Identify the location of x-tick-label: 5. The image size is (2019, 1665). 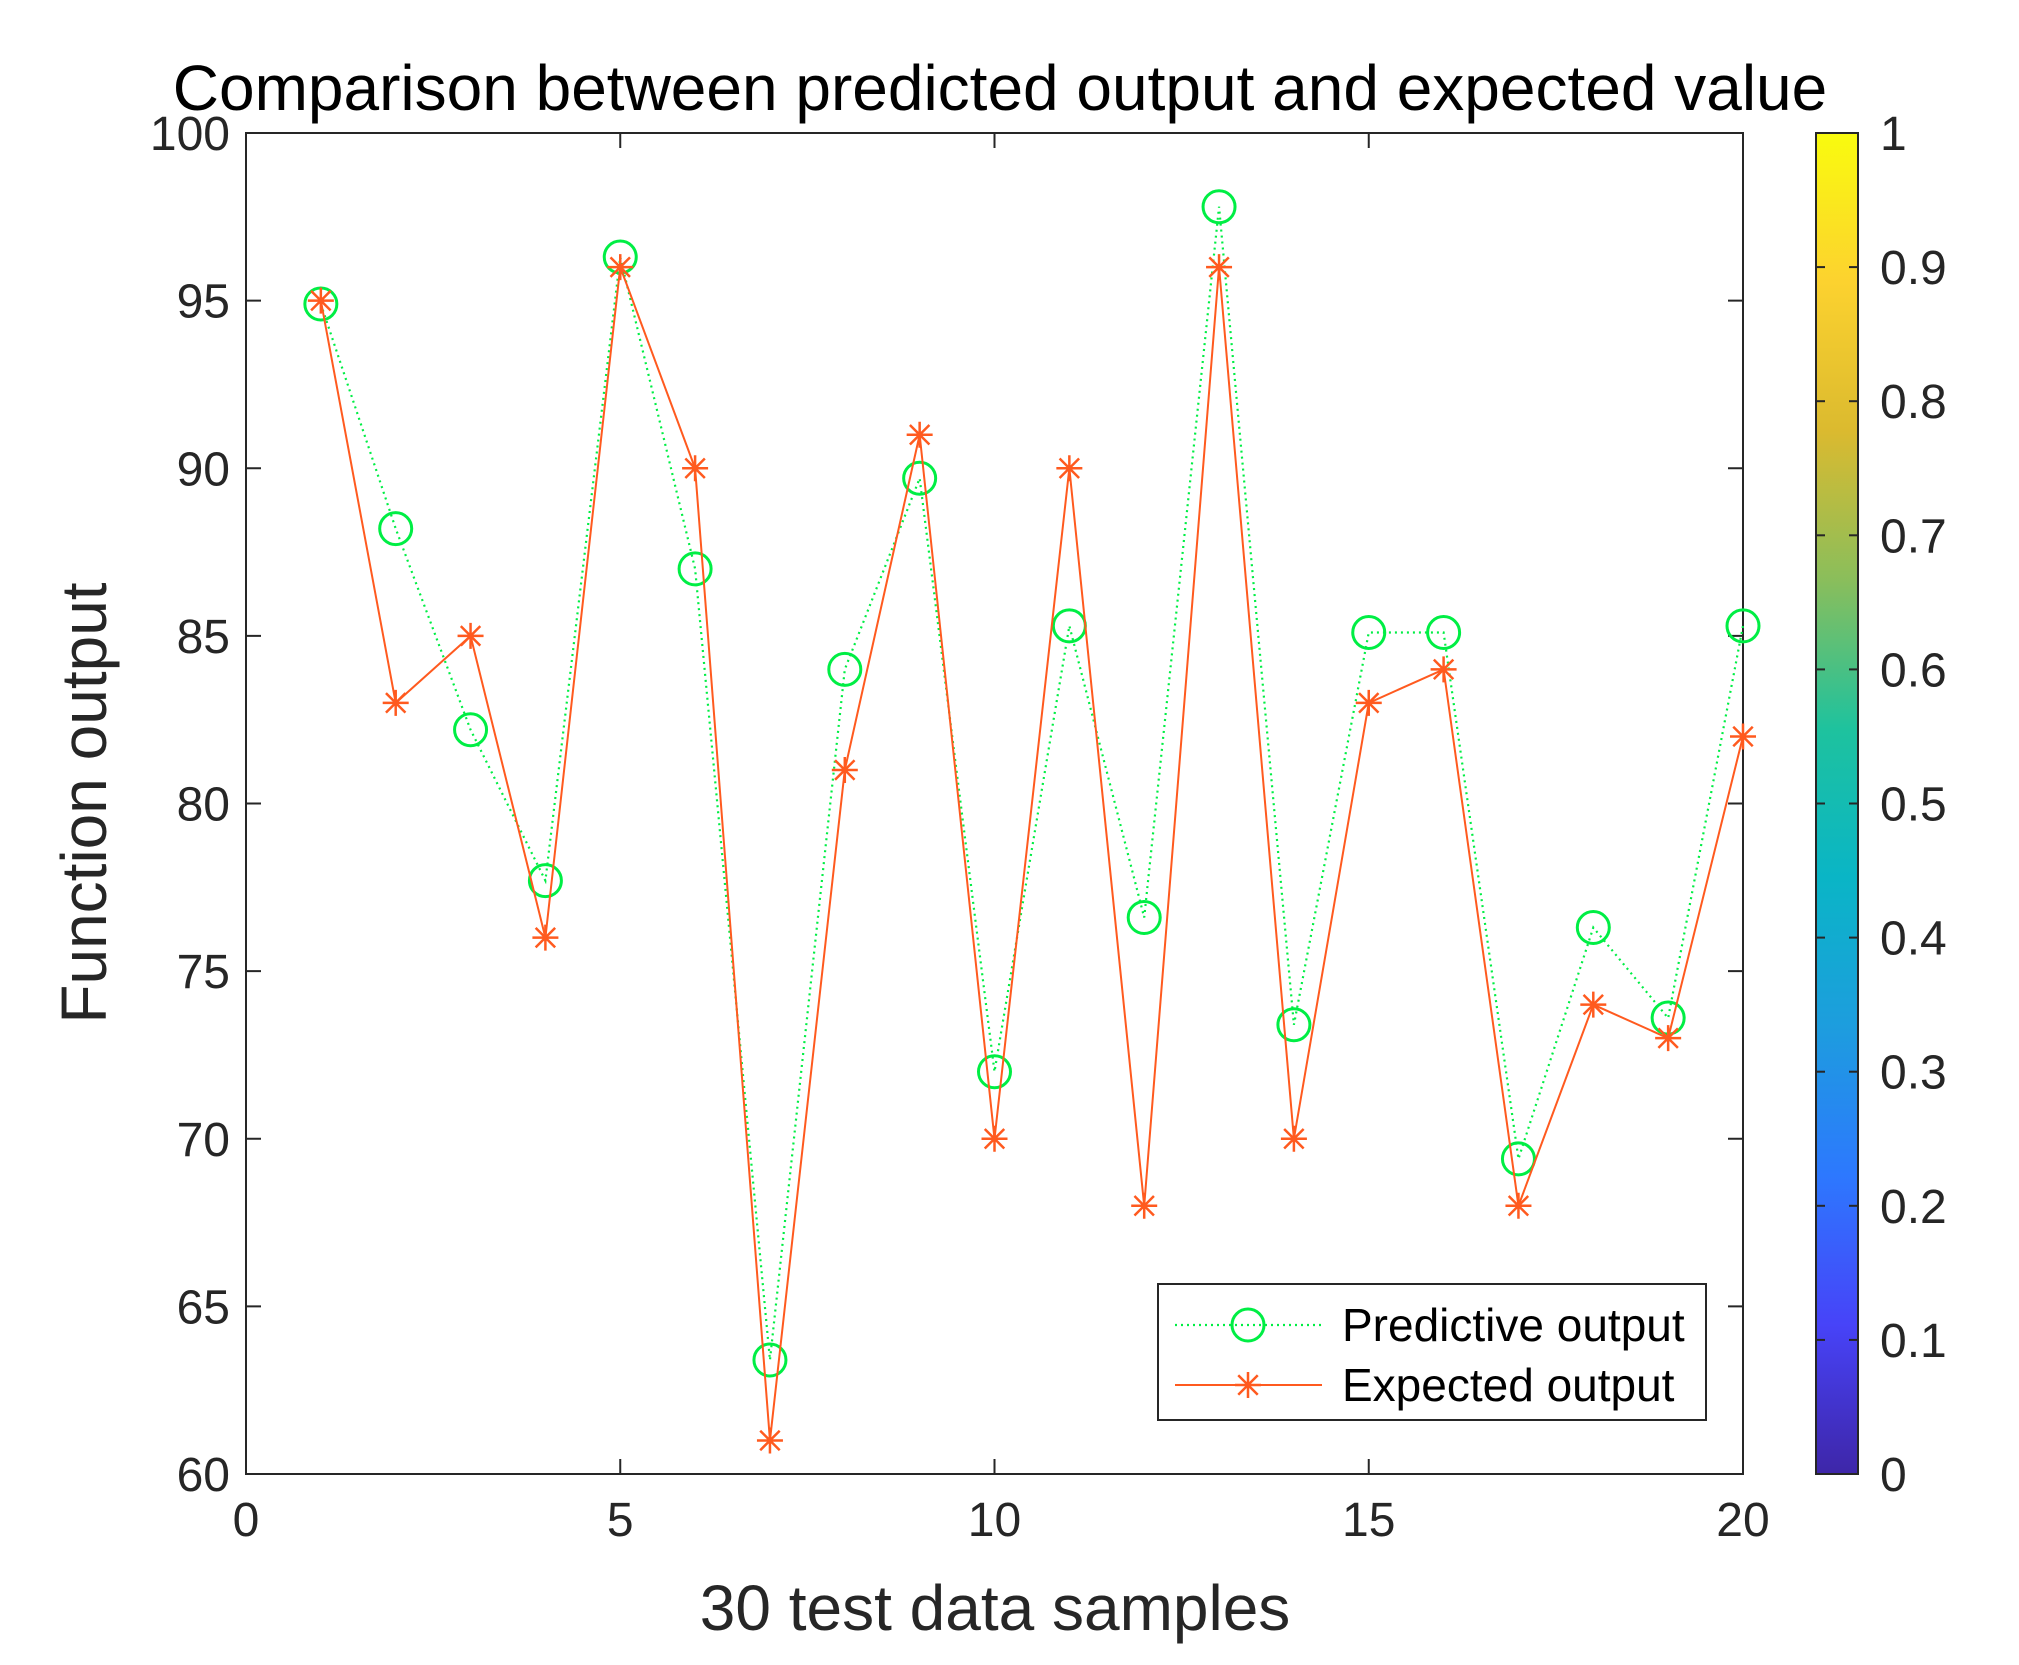
(620, 1520).